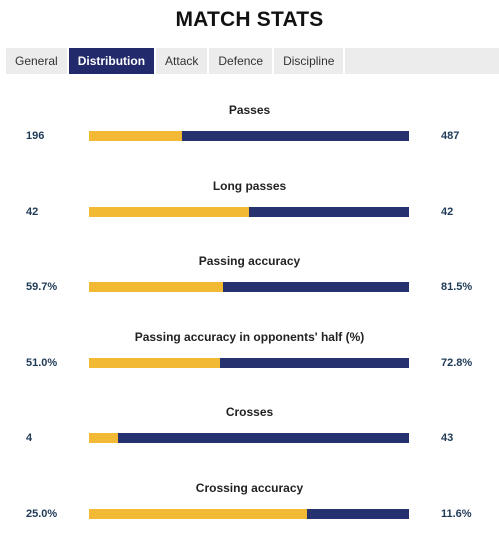 The image size is (499, 557). Describe the element at coordinates (242, 61) in the screenshot. I see `tab-defence: Defence` at that location.